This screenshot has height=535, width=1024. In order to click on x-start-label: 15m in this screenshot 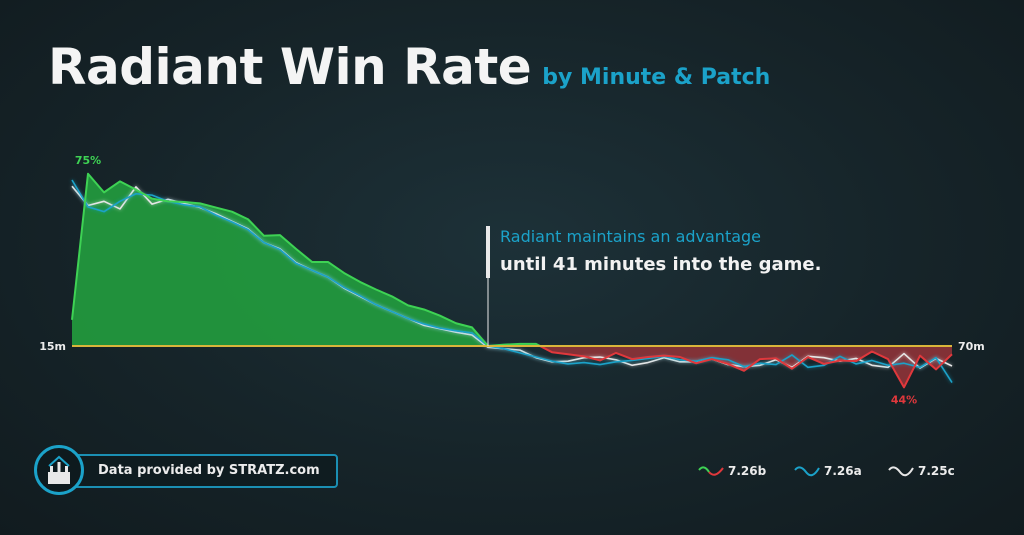, I will do `click(52, 346)`.